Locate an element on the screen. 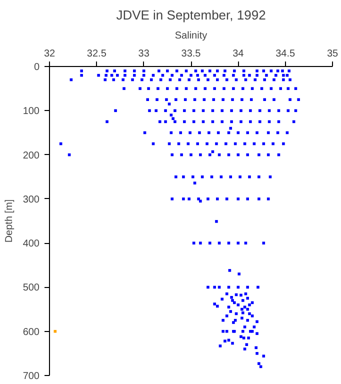 This screenshot has width=341, height=384. y-tick-label: 400 is located at coordinates (31, 244).